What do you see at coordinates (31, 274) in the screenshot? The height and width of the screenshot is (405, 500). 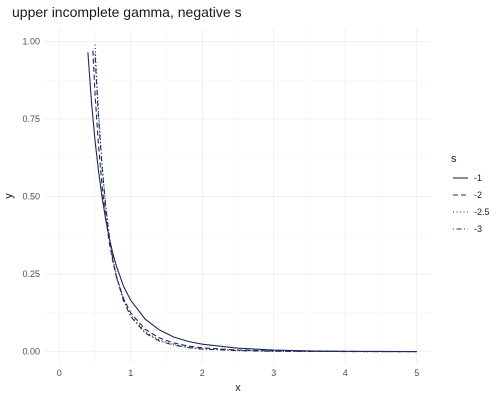 I see `y-tick-label: 0.25` at bounding box center [31, 274].